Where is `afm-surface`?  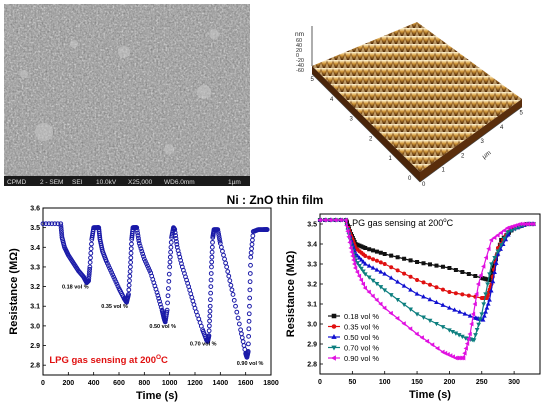
afm-surface is located at coordinates (417, 97).